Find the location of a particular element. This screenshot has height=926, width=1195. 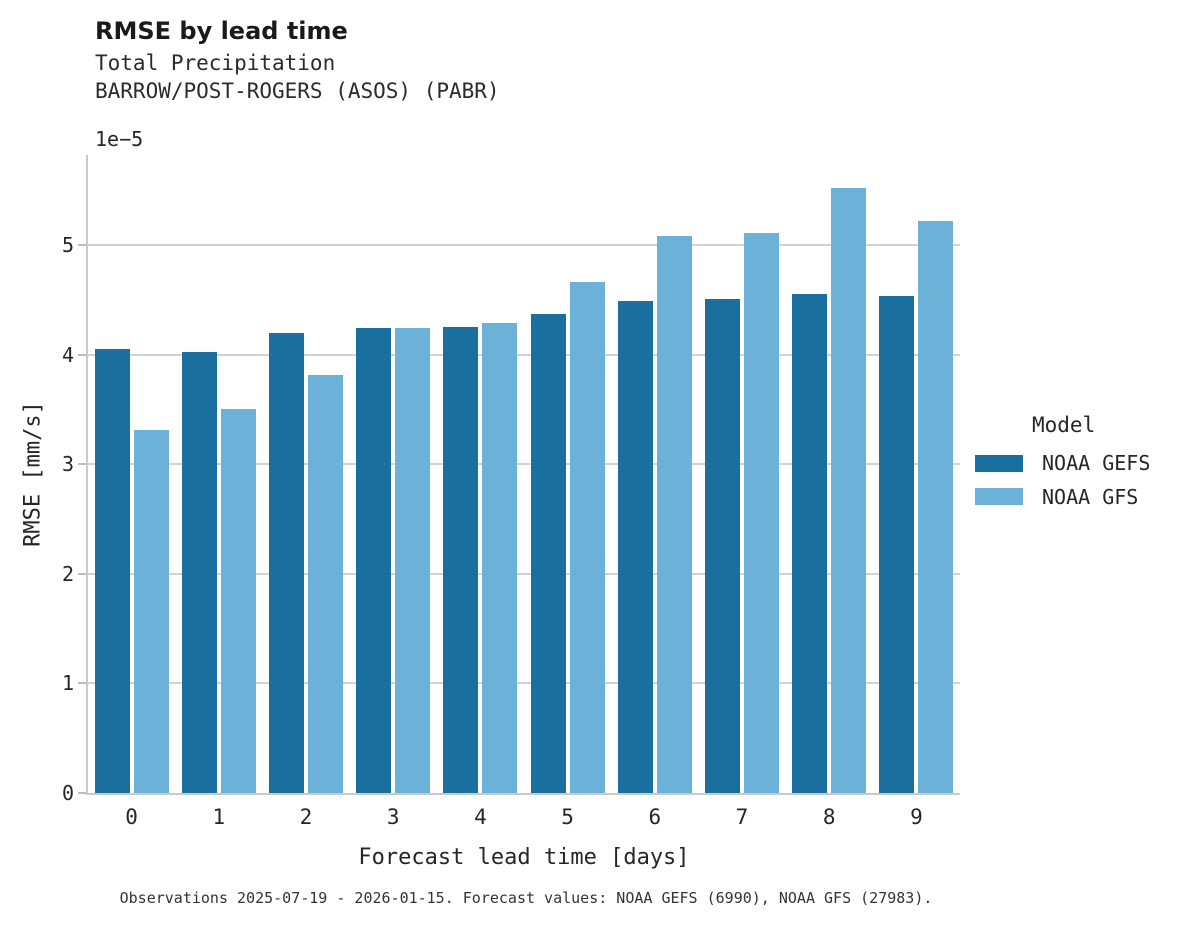

x-tick-label-6: 6 is located at coordinates (655, 817).